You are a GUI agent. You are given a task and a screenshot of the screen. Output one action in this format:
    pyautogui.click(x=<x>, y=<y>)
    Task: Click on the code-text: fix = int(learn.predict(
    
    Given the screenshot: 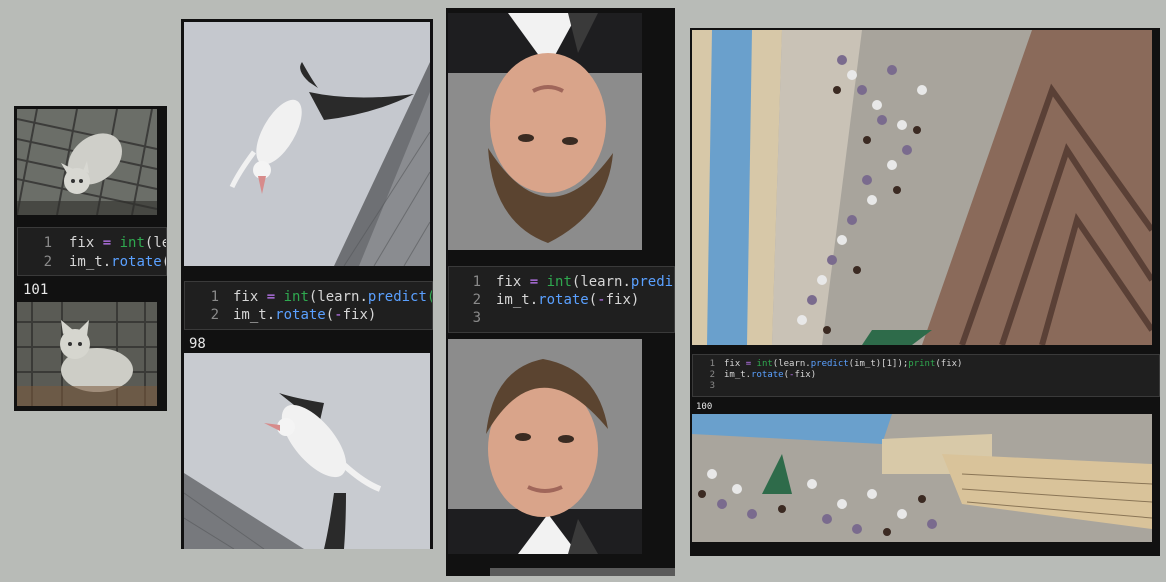 What is the action you would take?
    pyautogui.click(x=332, y=297)
    